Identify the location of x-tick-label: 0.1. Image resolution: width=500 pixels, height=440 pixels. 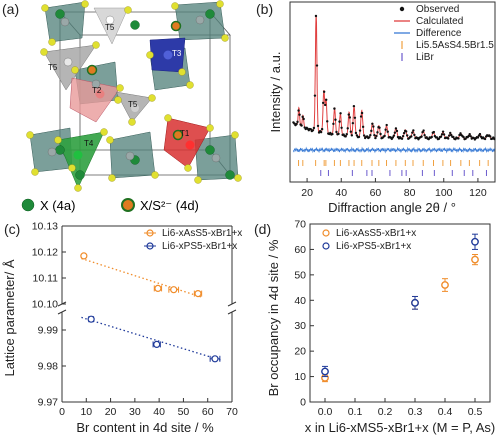
(355, 412).